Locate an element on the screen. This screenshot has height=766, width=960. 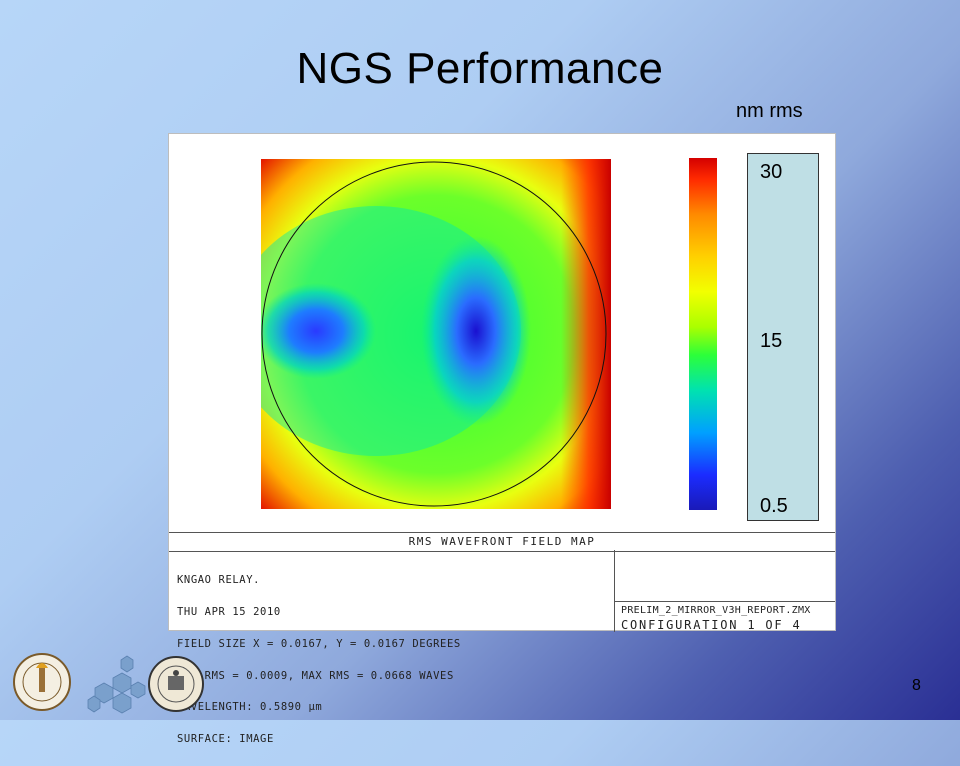
info-line: WAVELENGTH: 0.5890 µm is located at coordinates (250, 707).